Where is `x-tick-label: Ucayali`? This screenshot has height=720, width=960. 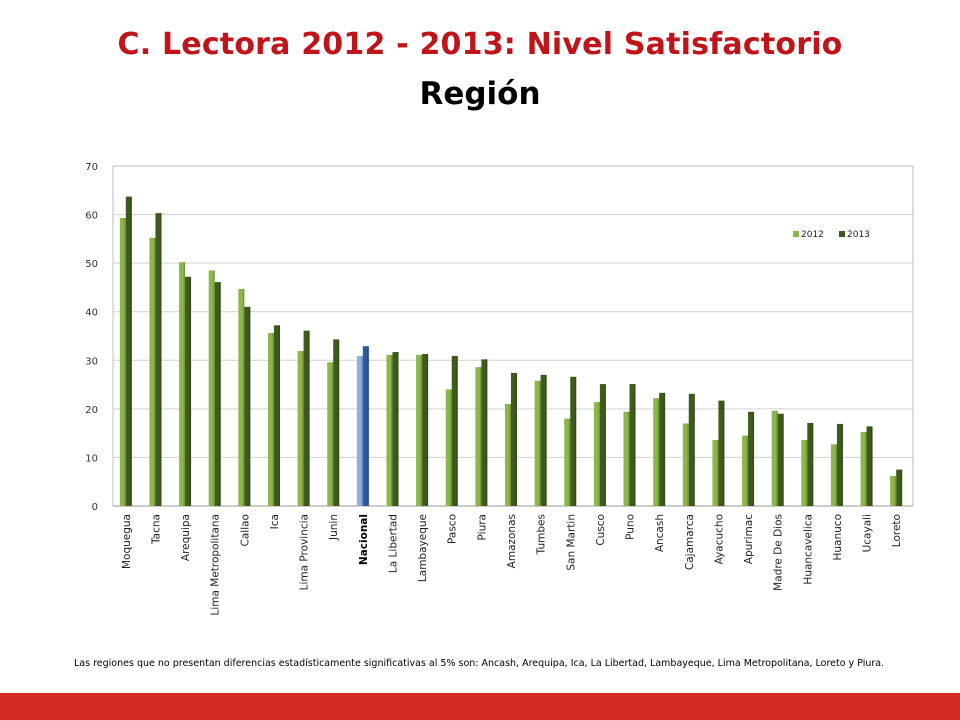 x-tick-label: Ucayali is located at coordinates (868, 533).